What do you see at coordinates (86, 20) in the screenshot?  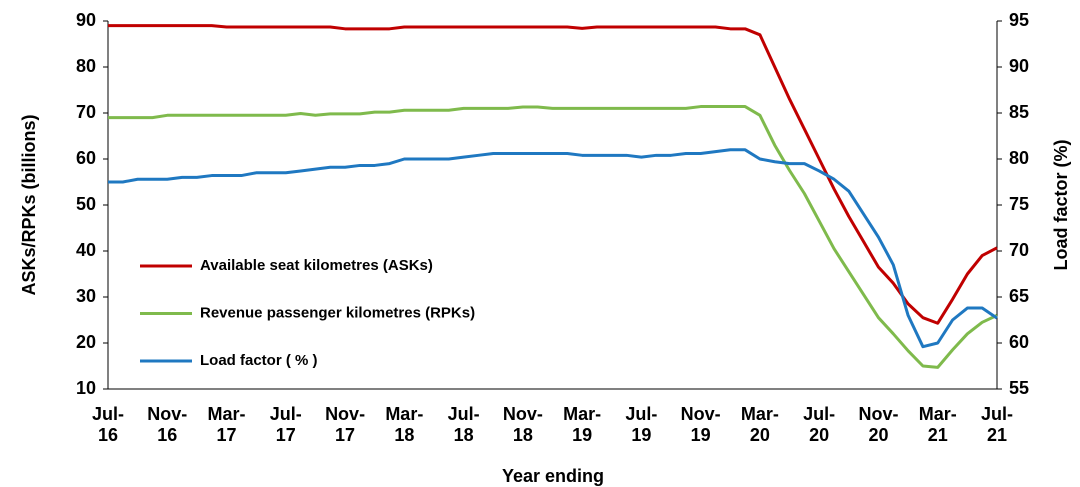 I see `y-tick-label: 90` at bounding box center [86, 20].